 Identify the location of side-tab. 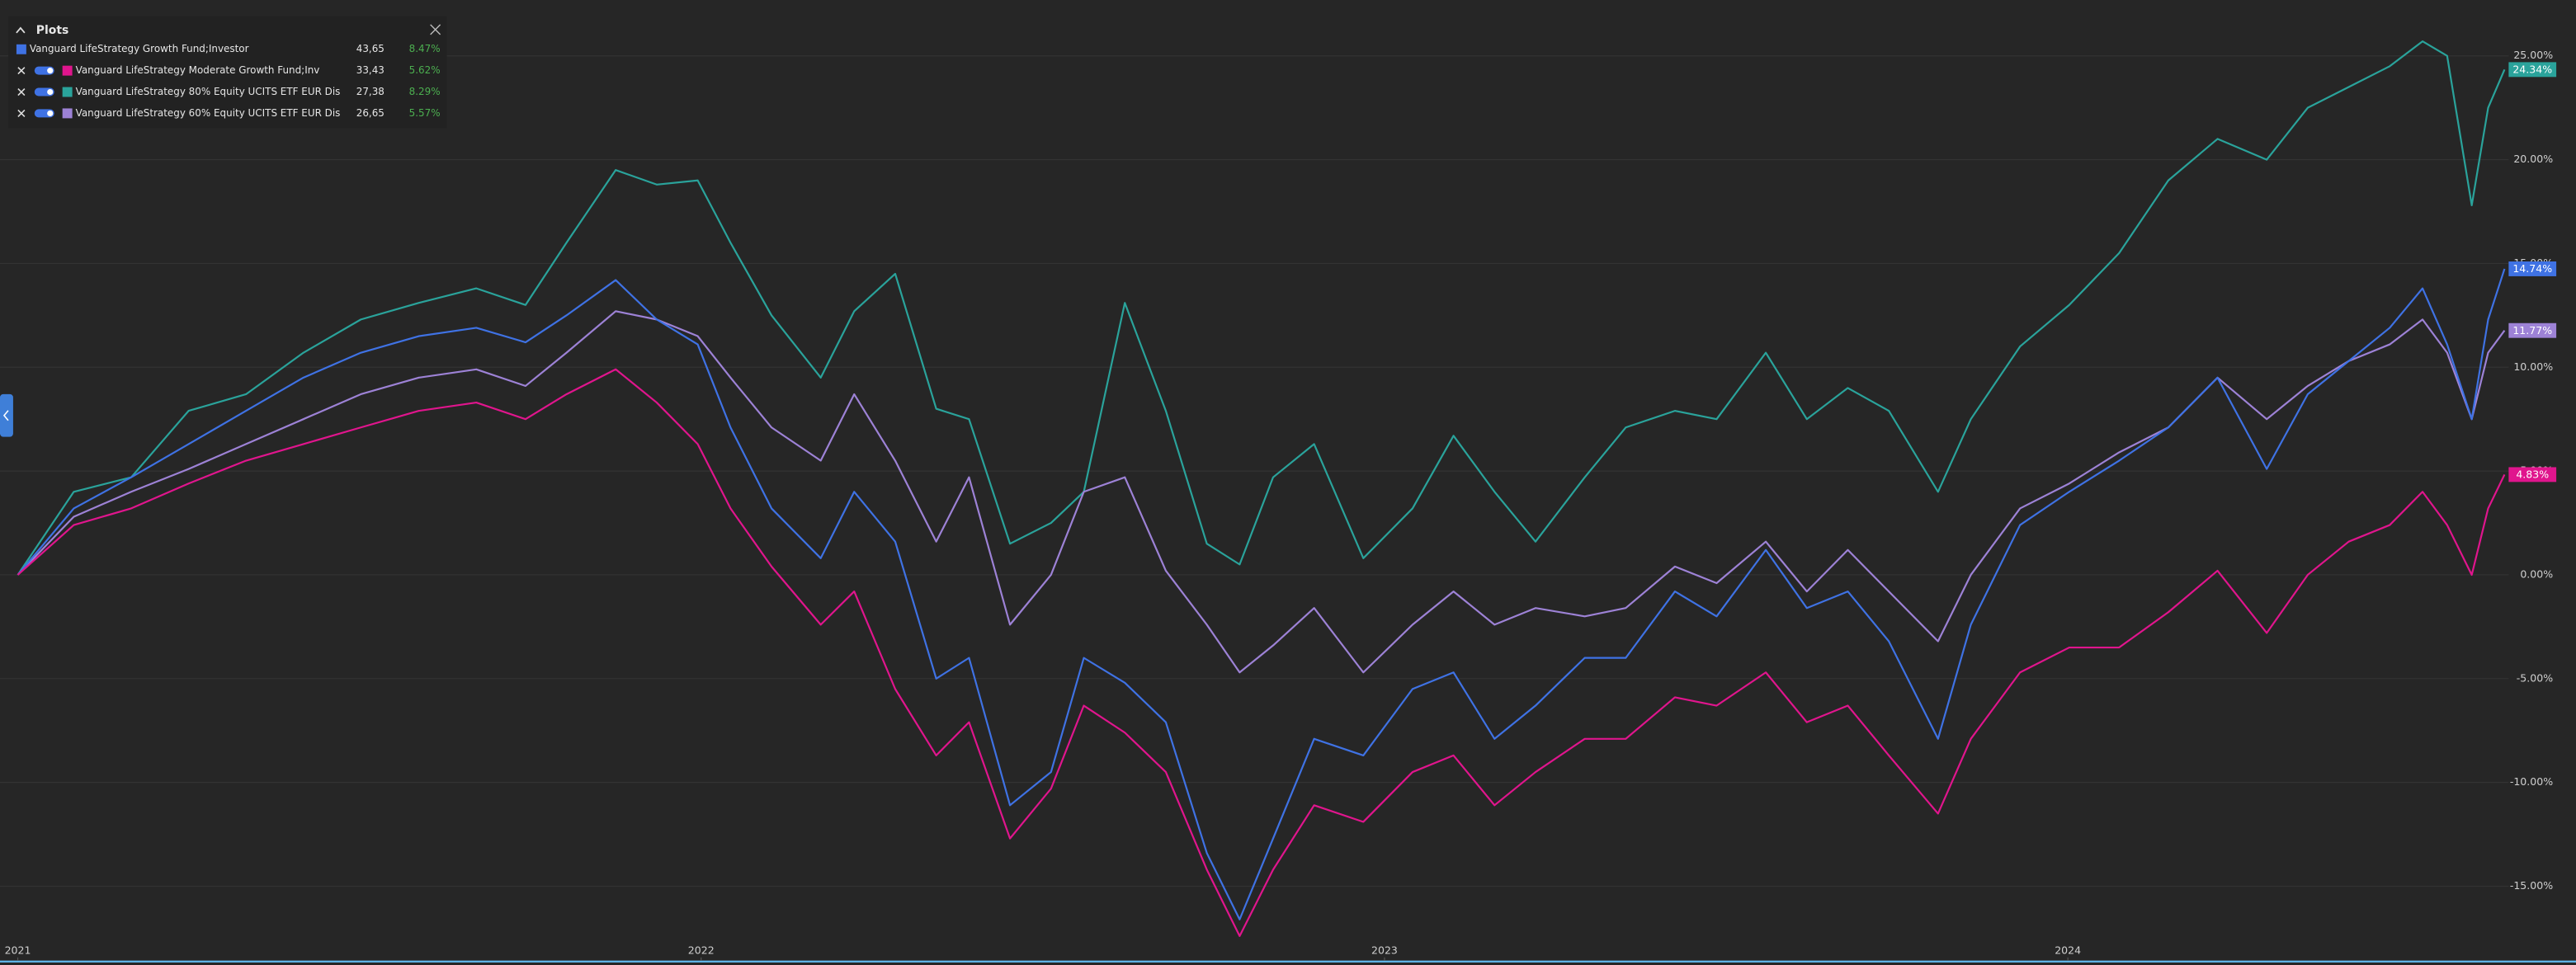
(6, 415).